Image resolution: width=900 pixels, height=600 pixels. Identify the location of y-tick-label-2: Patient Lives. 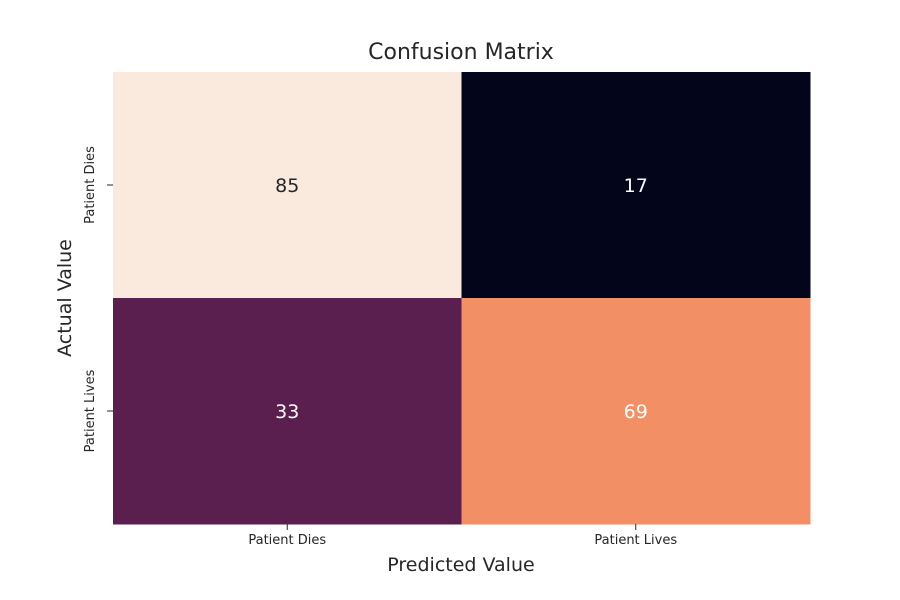
(90, 410).